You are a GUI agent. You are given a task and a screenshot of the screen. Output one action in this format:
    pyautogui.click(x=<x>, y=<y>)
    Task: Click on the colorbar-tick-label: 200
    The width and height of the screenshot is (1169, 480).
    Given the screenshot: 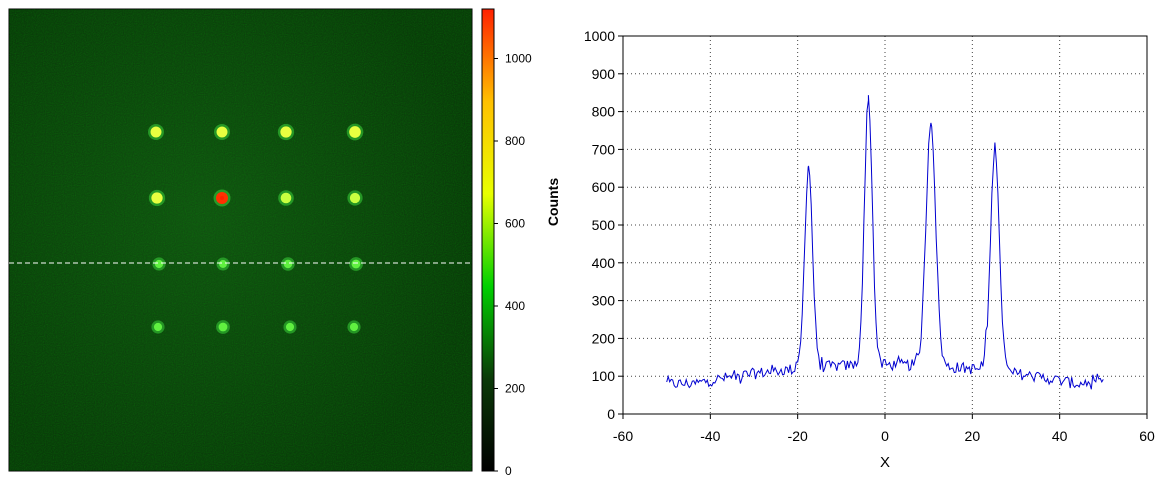 What is the action you would take?
    pyautogui.click(x=515, y=389)
    